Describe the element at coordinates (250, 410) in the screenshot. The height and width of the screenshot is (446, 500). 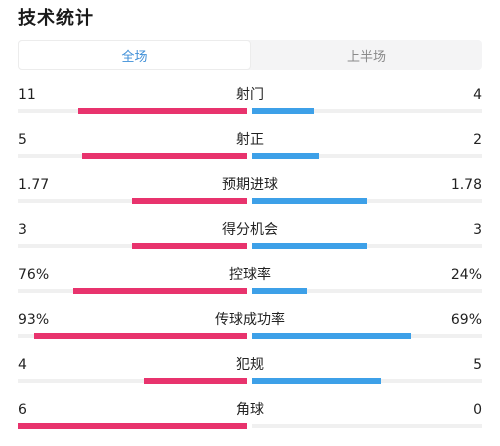
I see `stat-label: 角球` at that location.